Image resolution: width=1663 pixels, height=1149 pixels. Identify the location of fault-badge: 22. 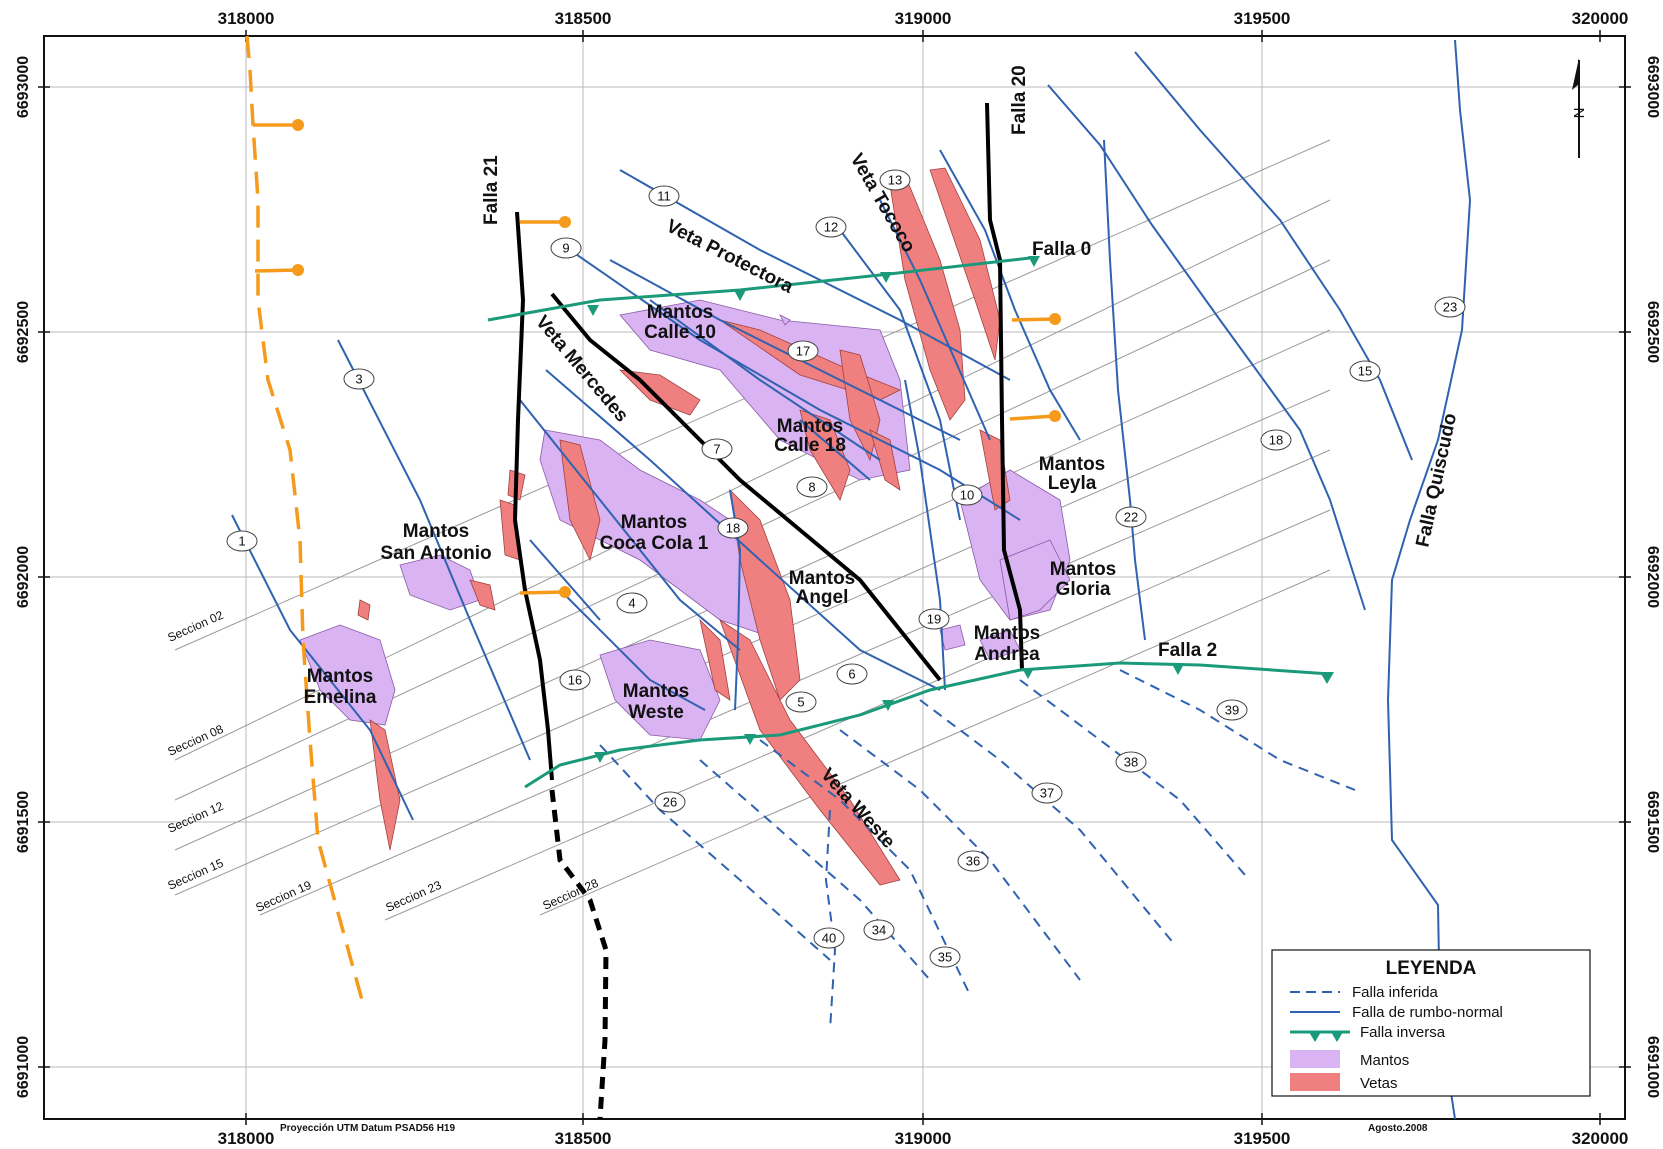
(1131, 517).